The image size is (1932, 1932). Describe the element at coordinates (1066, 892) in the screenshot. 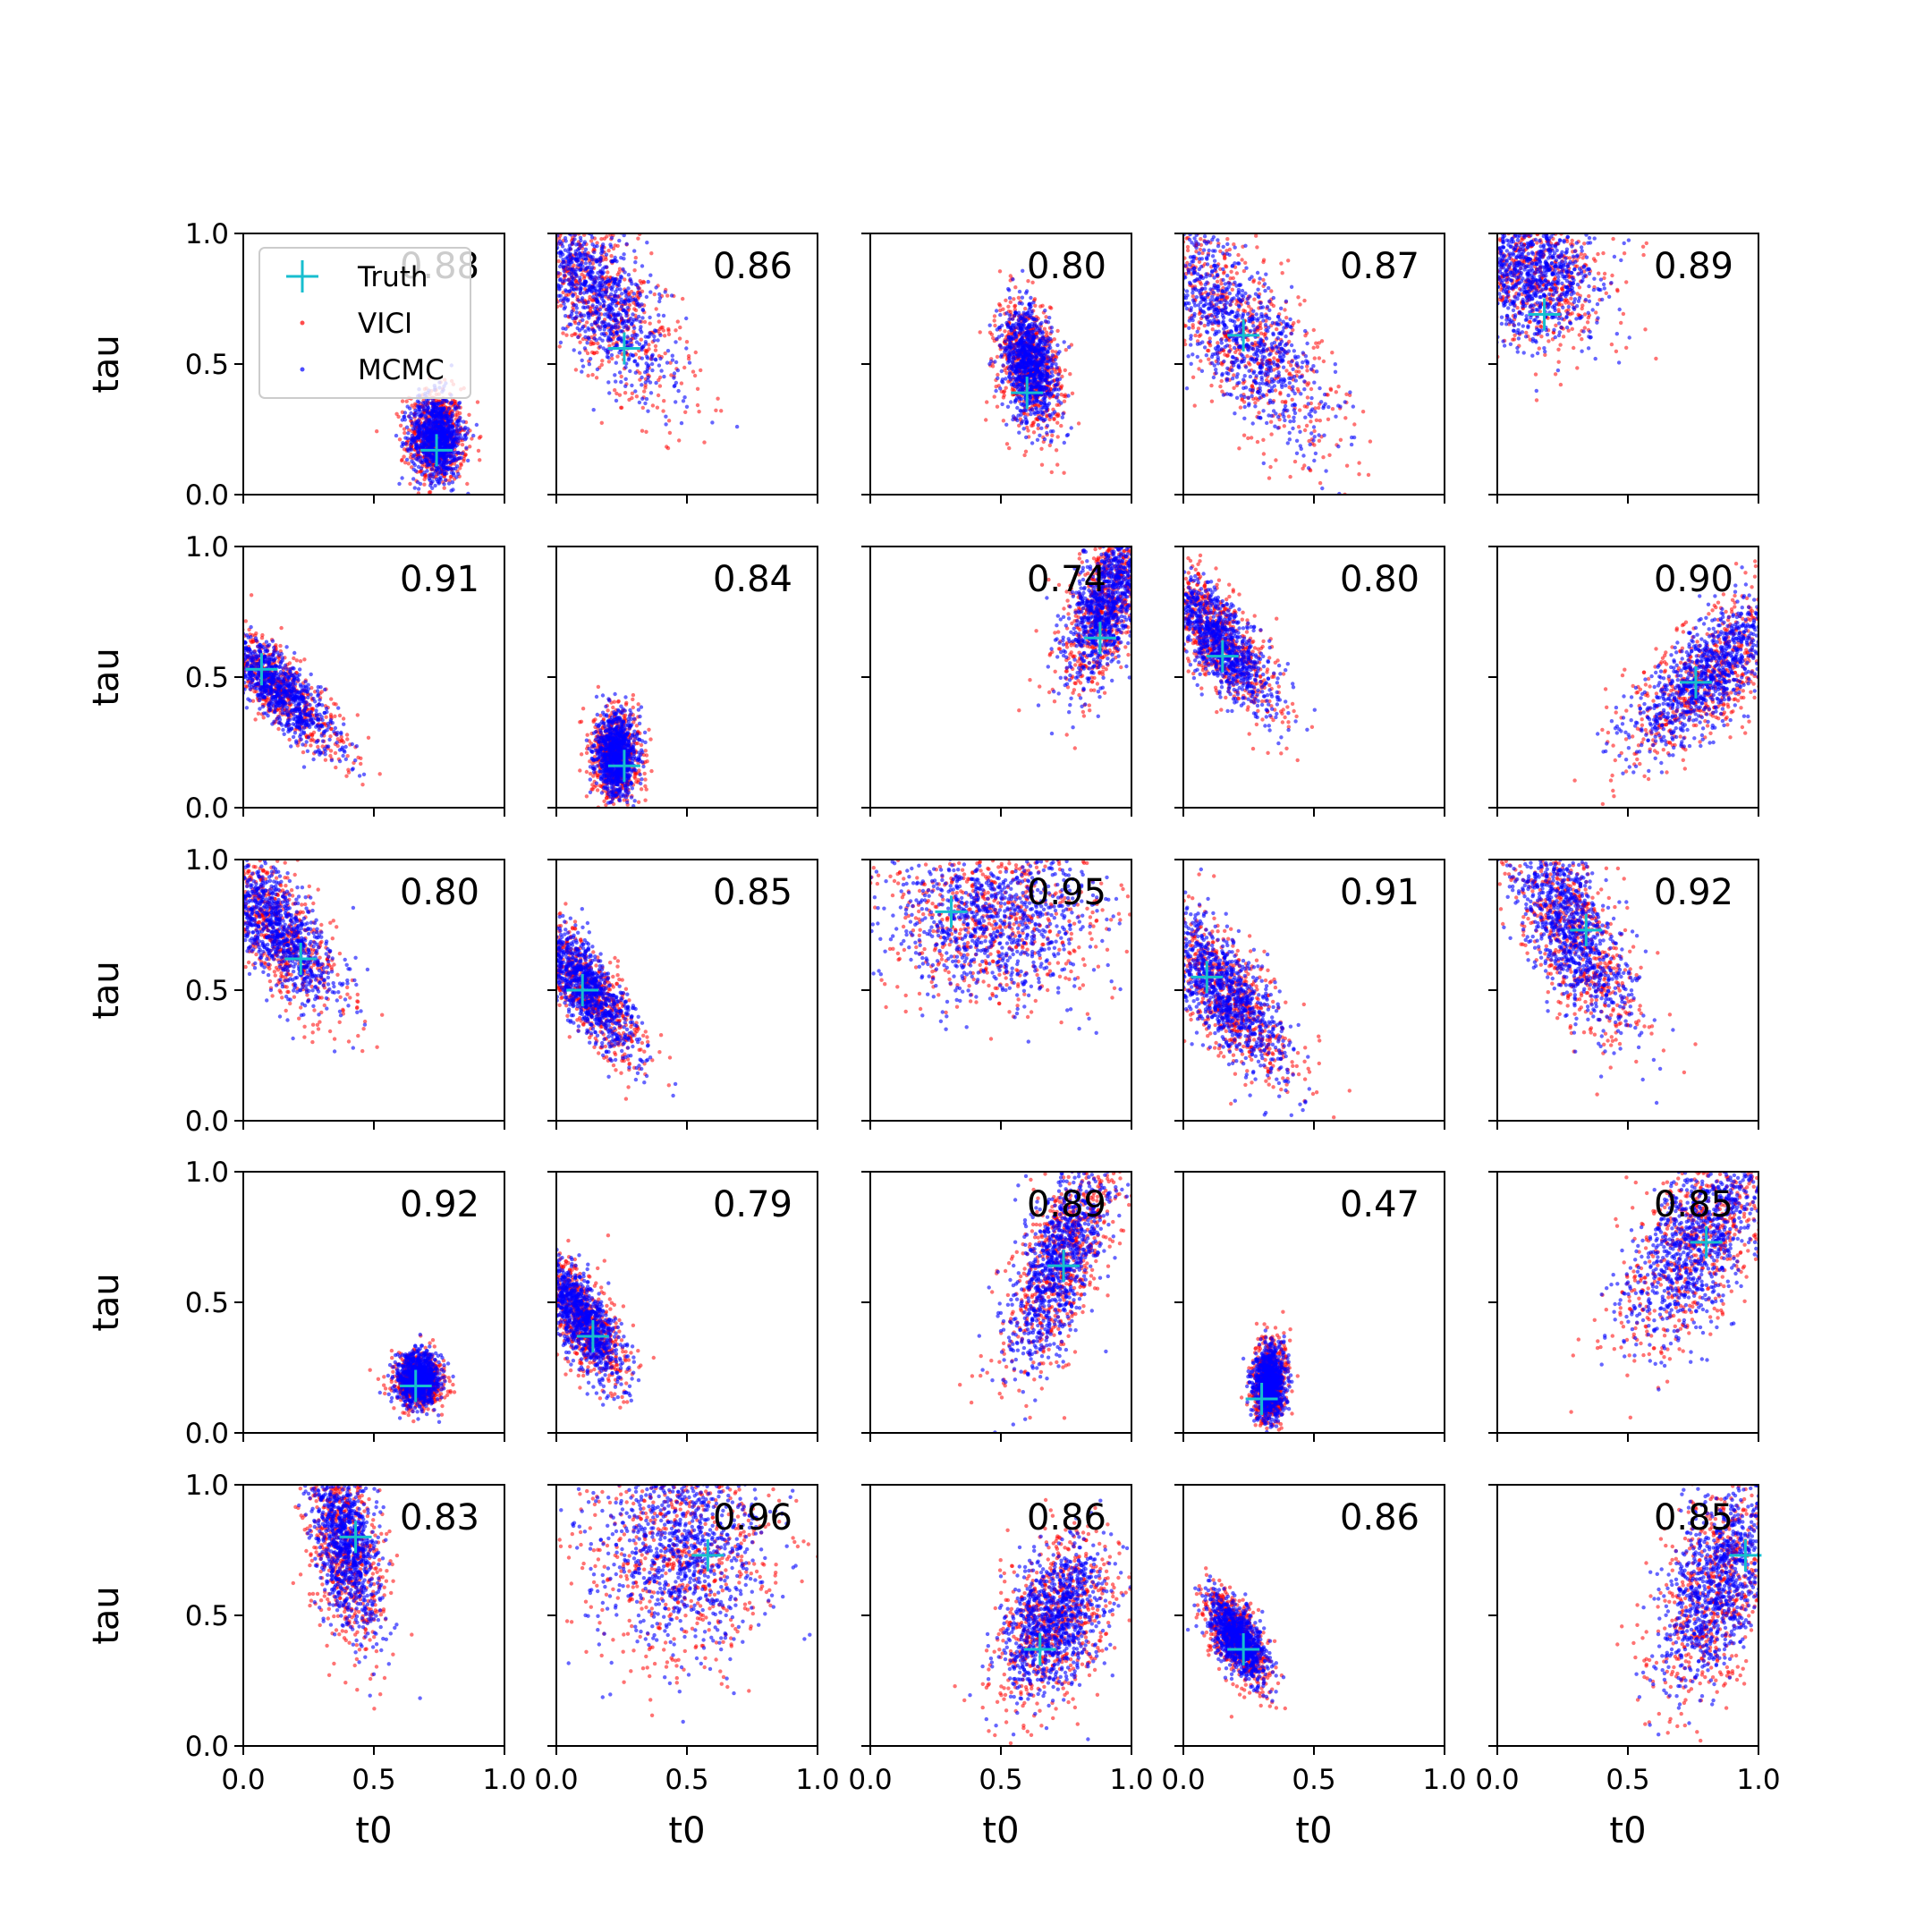

I see `panel-score: 0.95` at that location.